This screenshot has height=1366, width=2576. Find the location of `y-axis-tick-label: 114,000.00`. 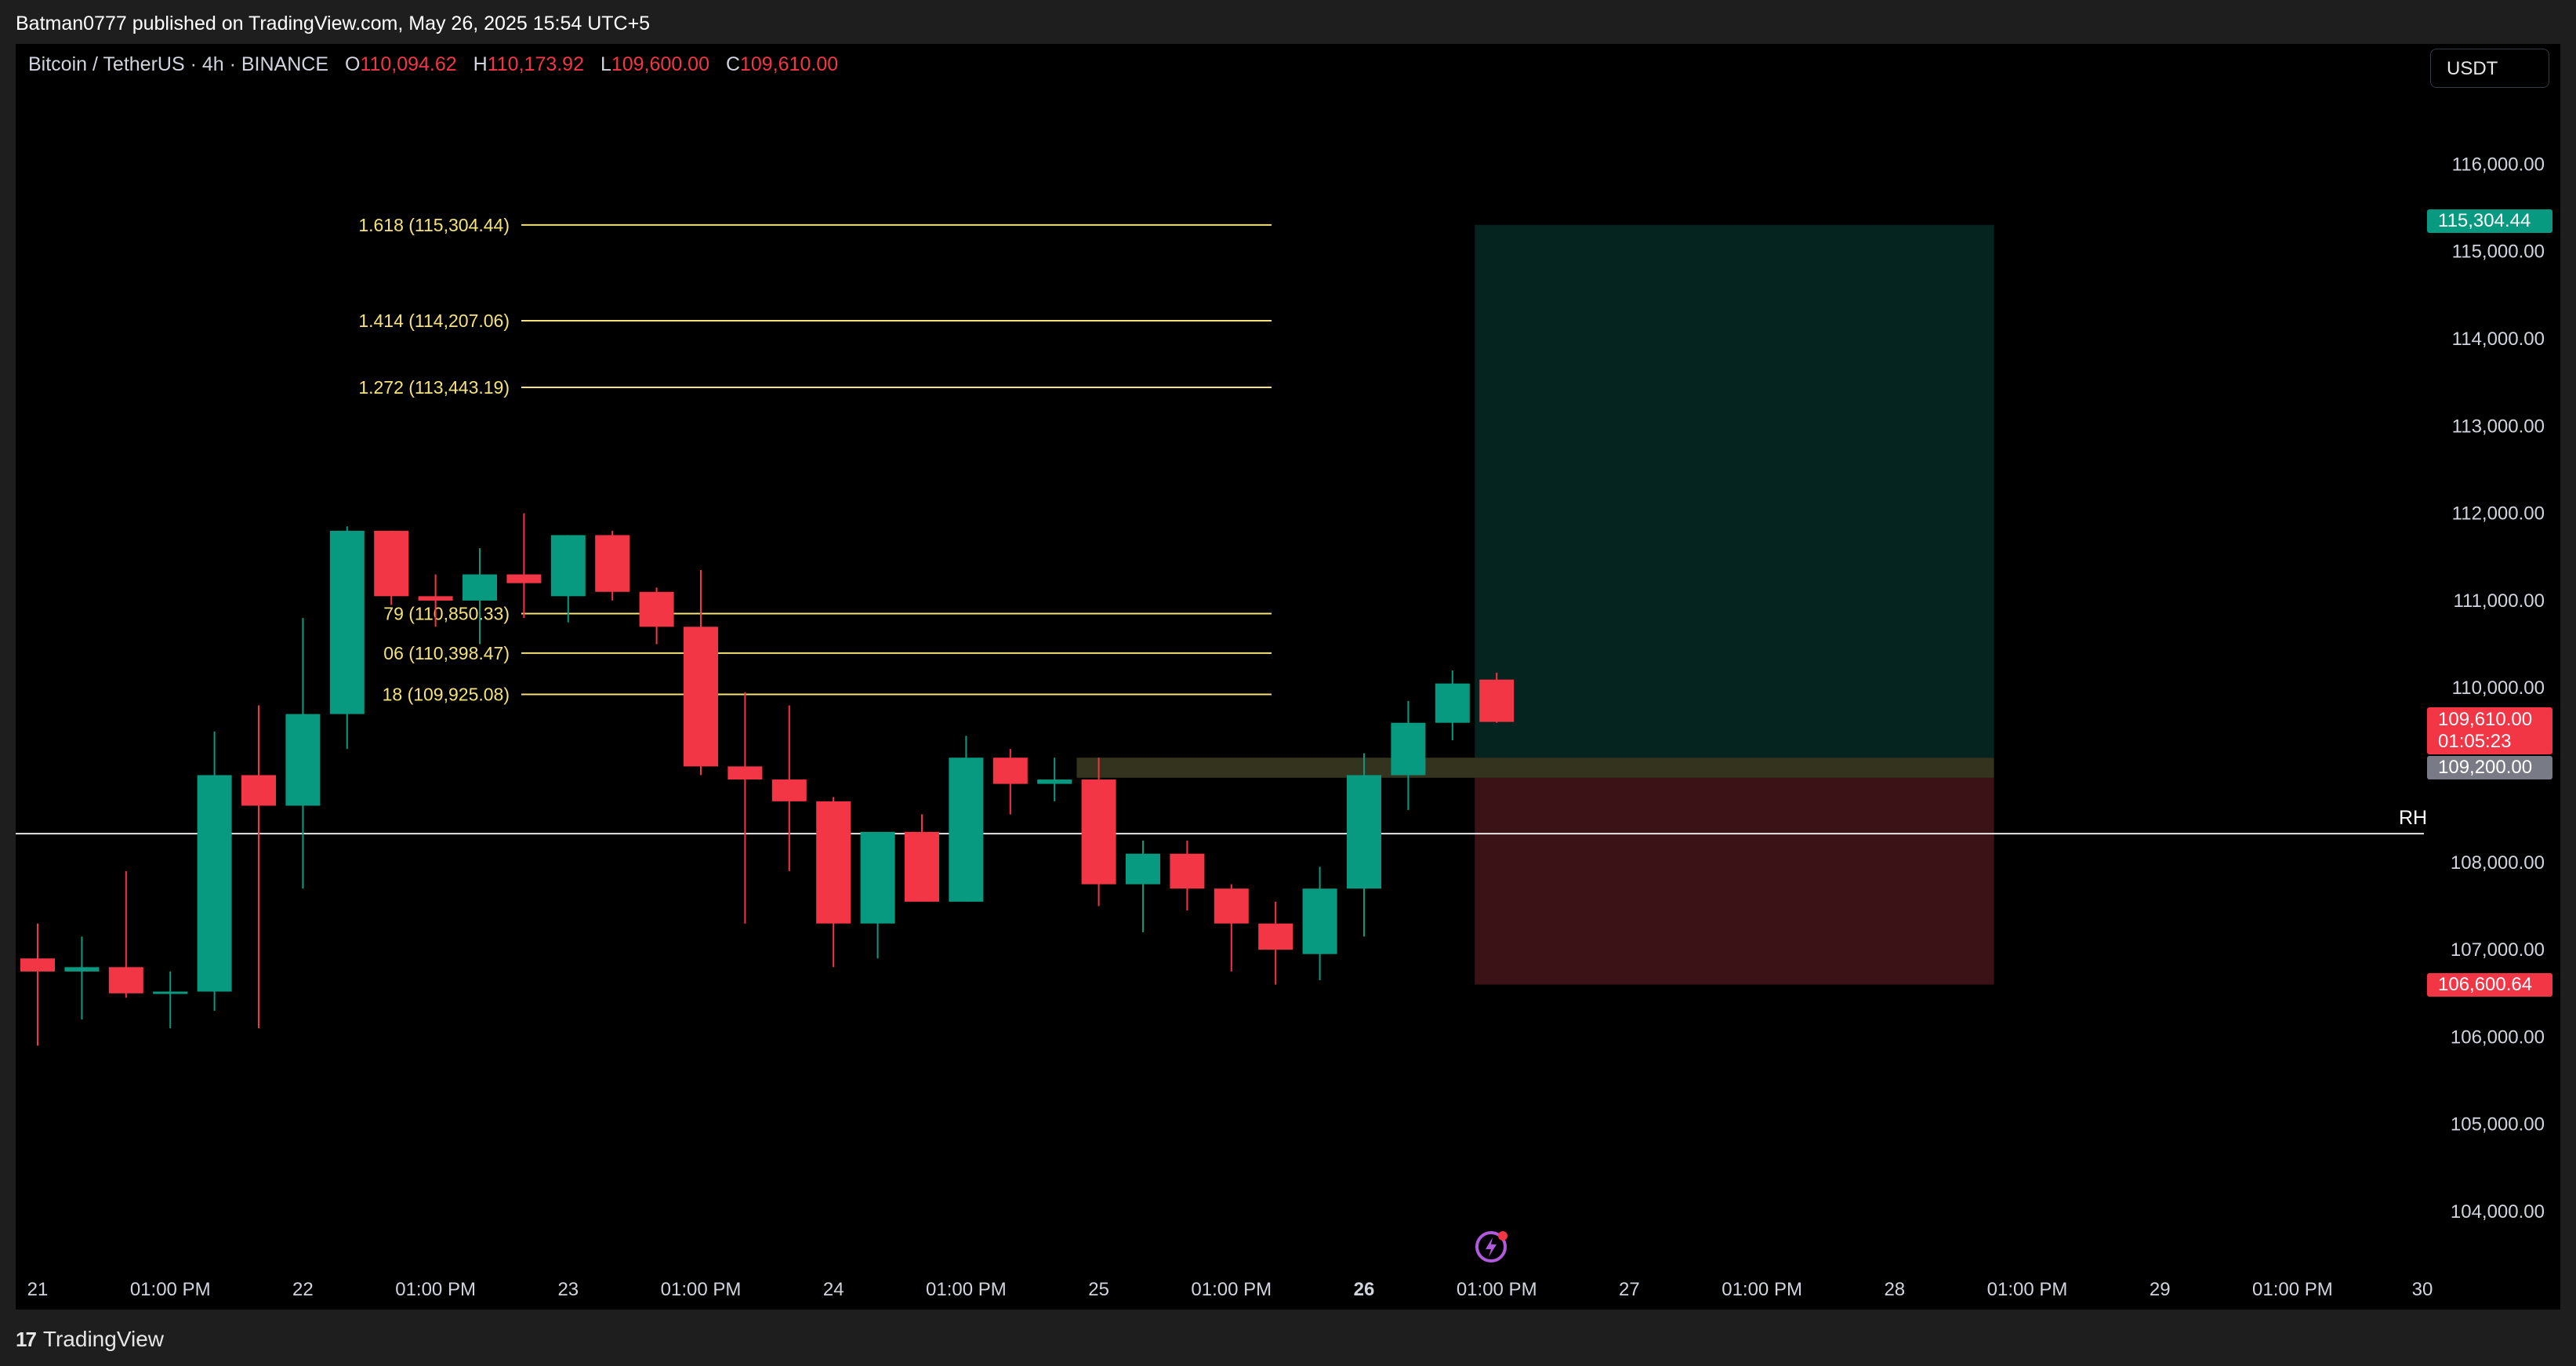

y-axis-tick-label: 114,000.00 is located at coordinates (2499, 339).